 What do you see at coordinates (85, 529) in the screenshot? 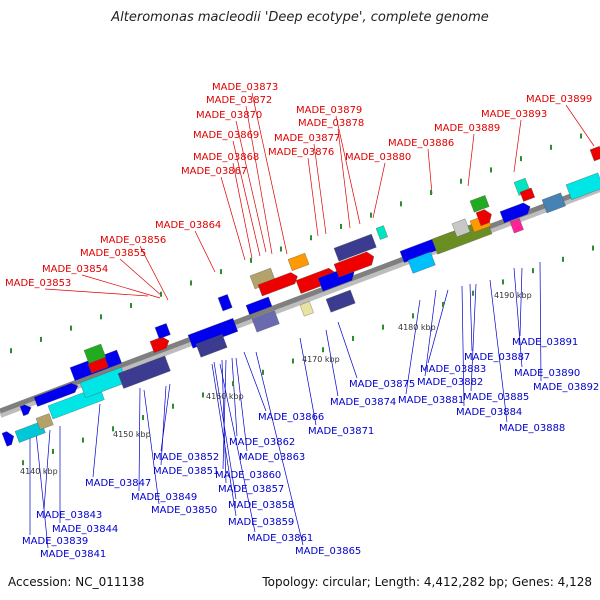
I see `gene-label-lower: MADE_03844` at bounding box center [85, 529].